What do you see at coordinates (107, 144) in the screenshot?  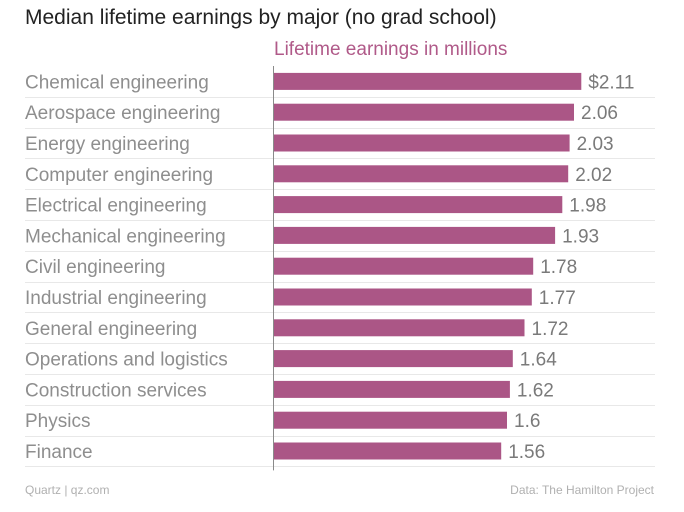 I see `category-label: Energy engineering` at bounding box center [107, 144].